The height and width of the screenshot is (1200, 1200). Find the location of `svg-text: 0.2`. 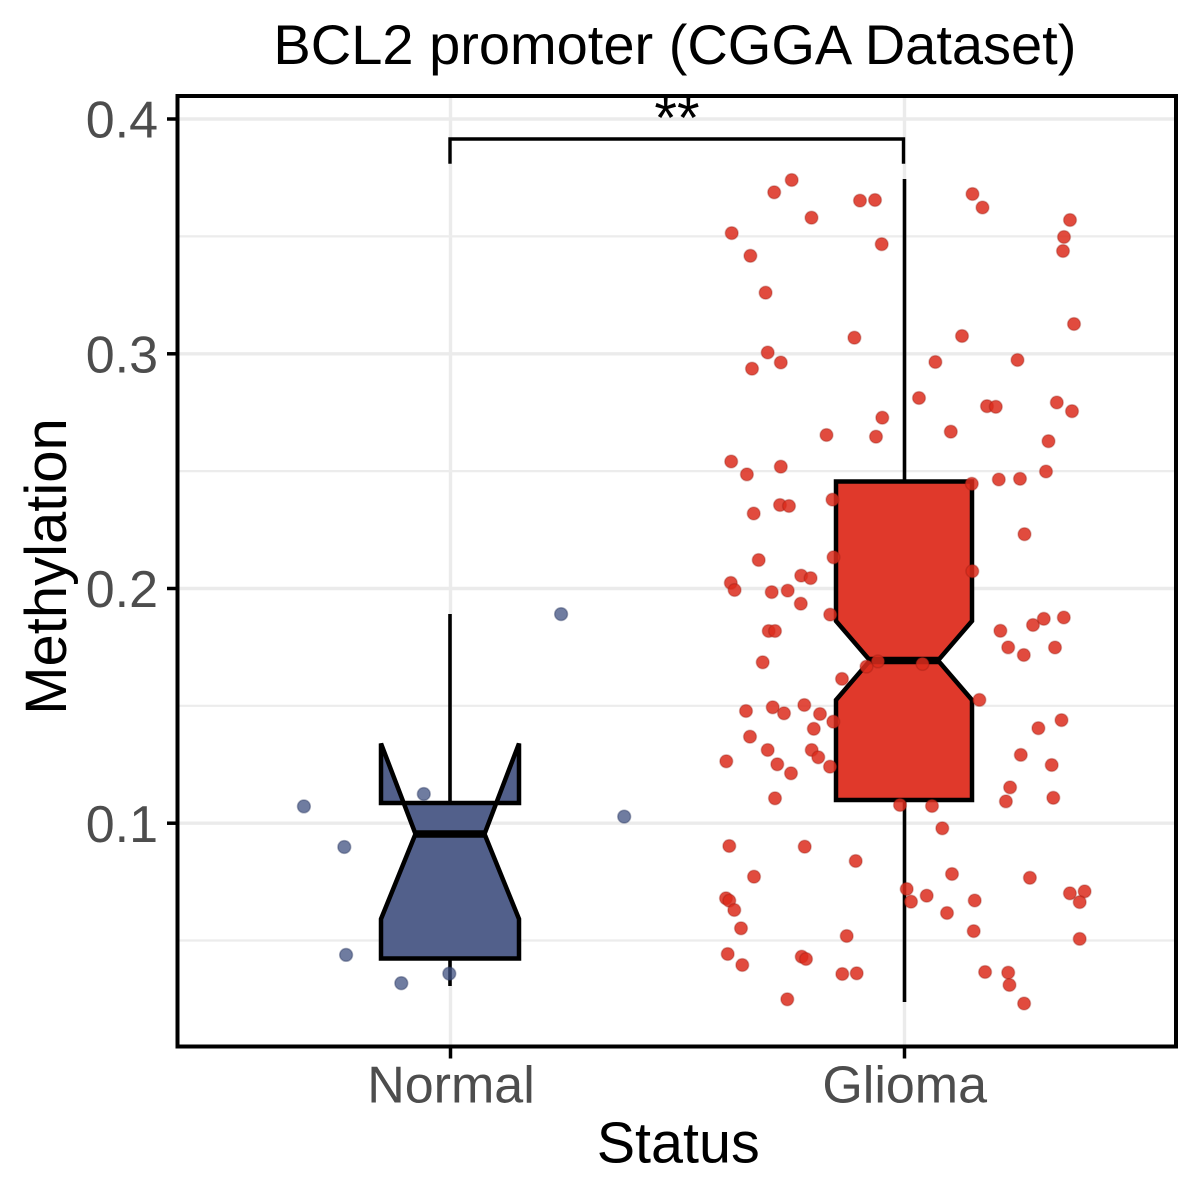

svg-text: 0.2 is located at coordinates (122, 590).